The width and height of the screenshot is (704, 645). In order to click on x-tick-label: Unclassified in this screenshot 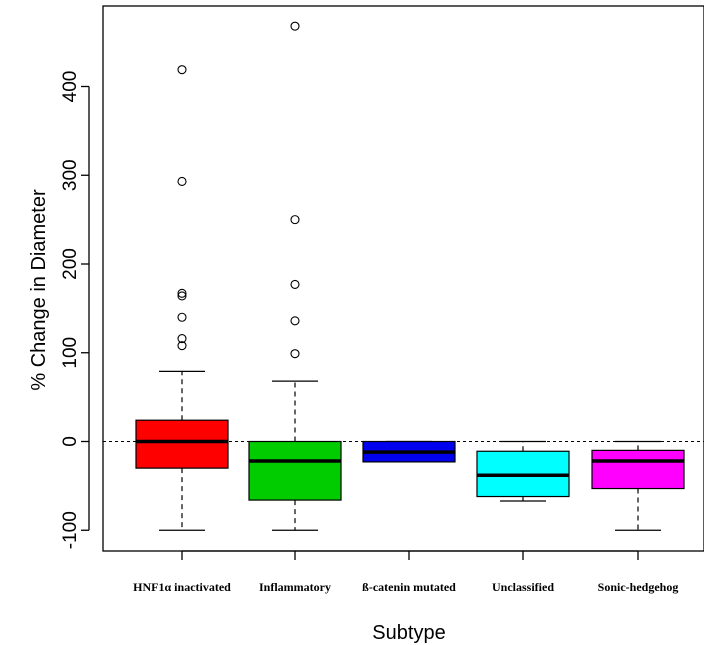, I will do `click(523, 587)`.